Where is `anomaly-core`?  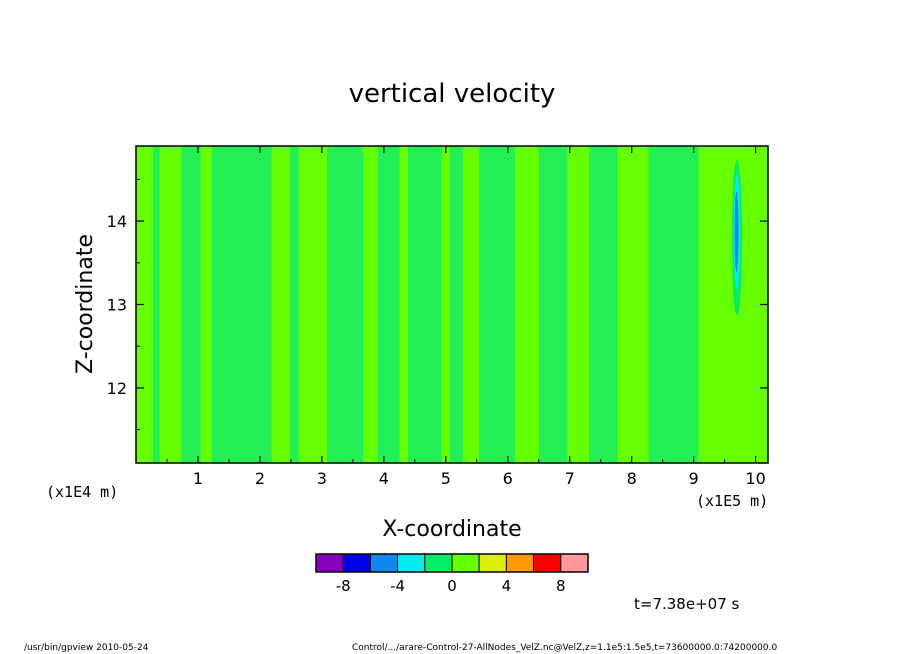
anomaly-core is located at coordinates (736, 231).